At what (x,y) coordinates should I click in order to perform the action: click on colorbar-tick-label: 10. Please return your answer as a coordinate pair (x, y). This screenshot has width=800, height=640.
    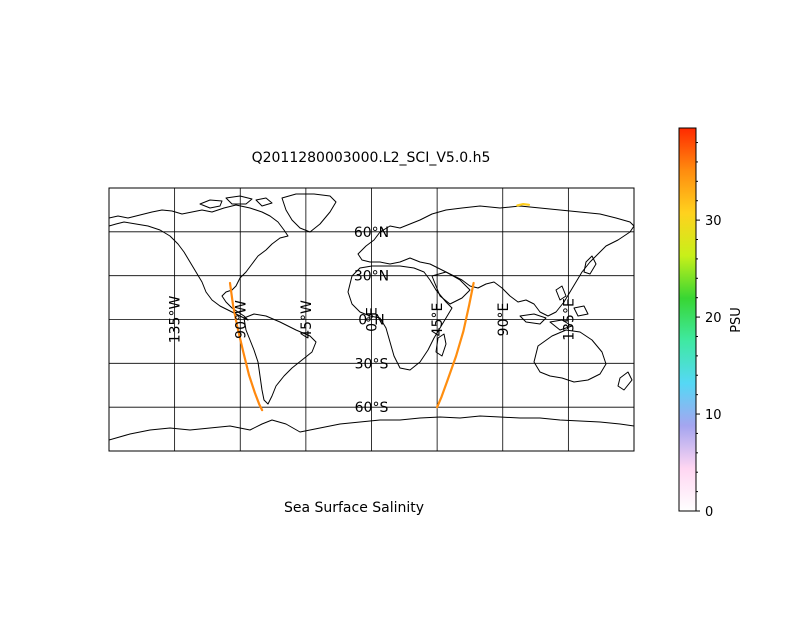
    Looking at the image, I should click on (713, 415).